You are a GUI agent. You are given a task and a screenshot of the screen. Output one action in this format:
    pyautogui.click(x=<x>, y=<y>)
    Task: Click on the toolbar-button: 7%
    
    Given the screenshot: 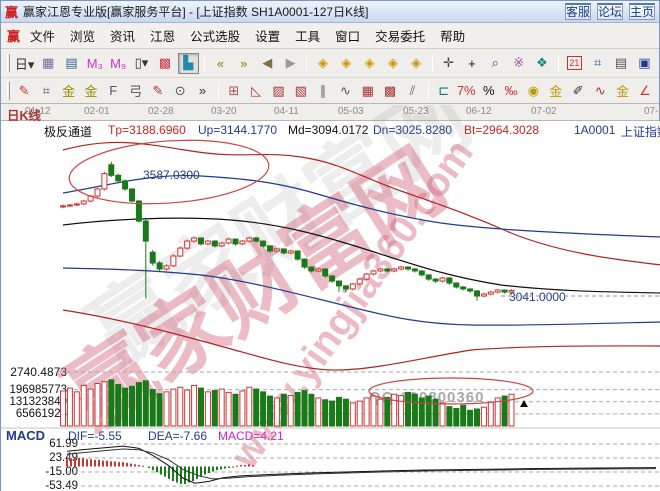 What is the action you would take?
    pyautogui.click(x=466, y=90)
    